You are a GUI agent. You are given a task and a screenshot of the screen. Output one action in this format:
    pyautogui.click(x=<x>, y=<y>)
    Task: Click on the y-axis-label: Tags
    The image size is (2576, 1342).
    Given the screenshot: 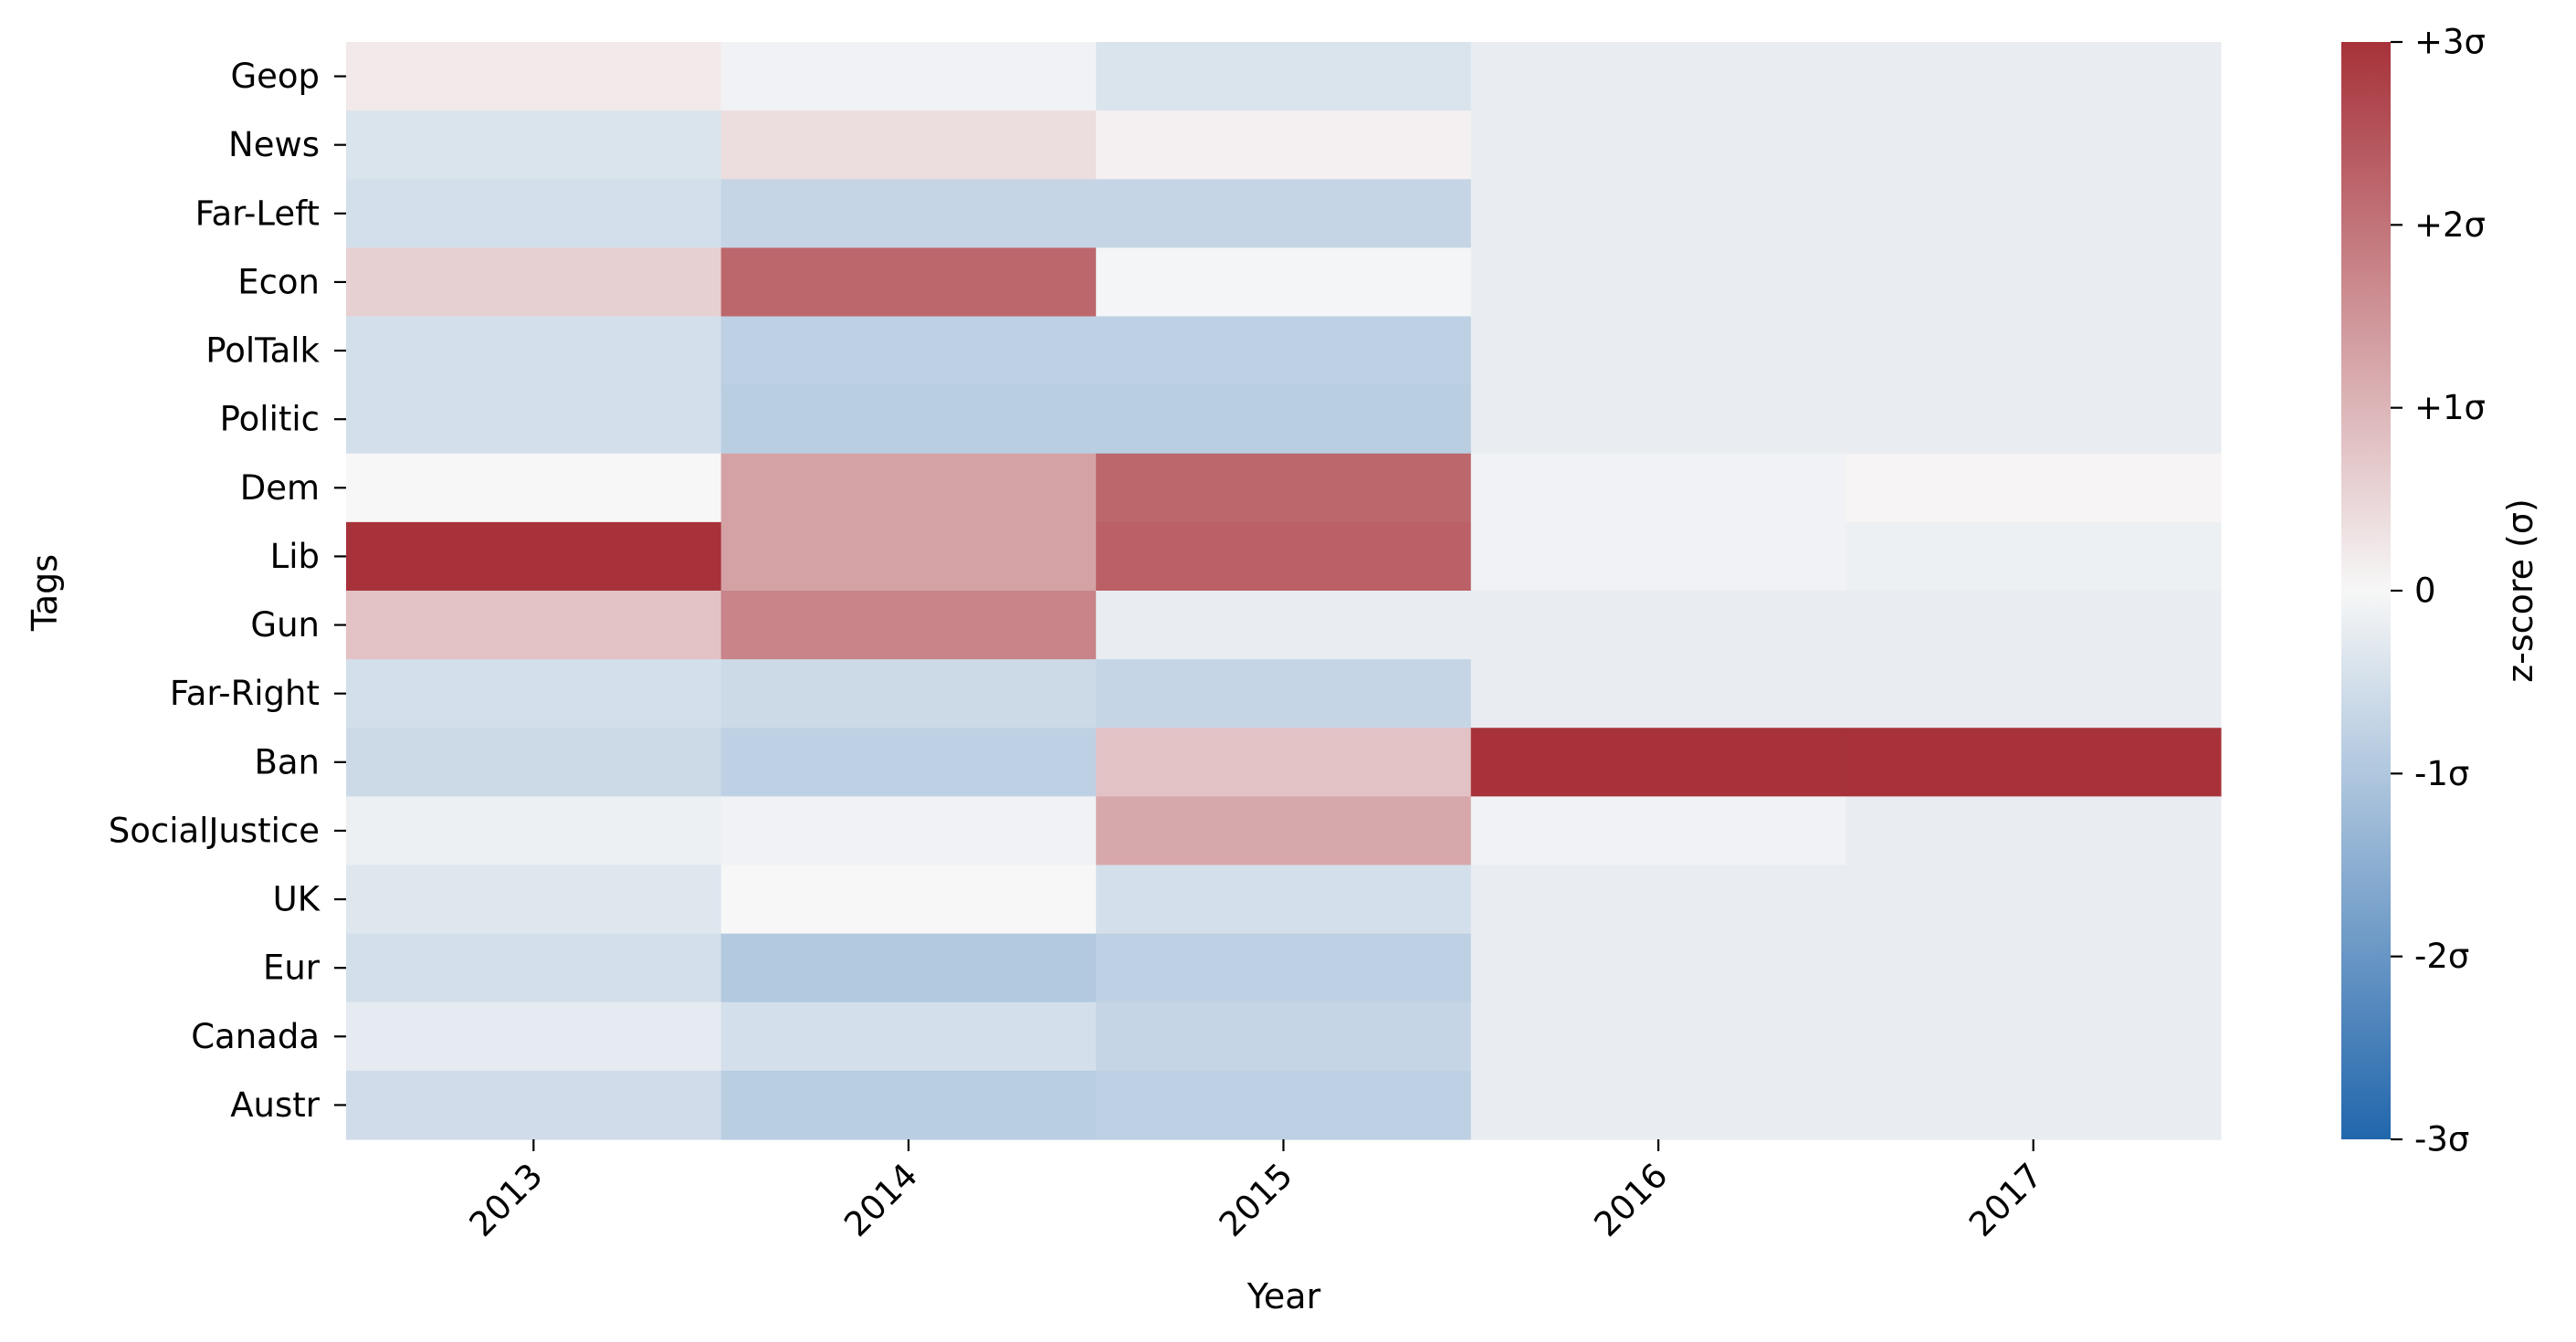 What is the action you would take?
    pyautogui.click(x=45, y=593)
    